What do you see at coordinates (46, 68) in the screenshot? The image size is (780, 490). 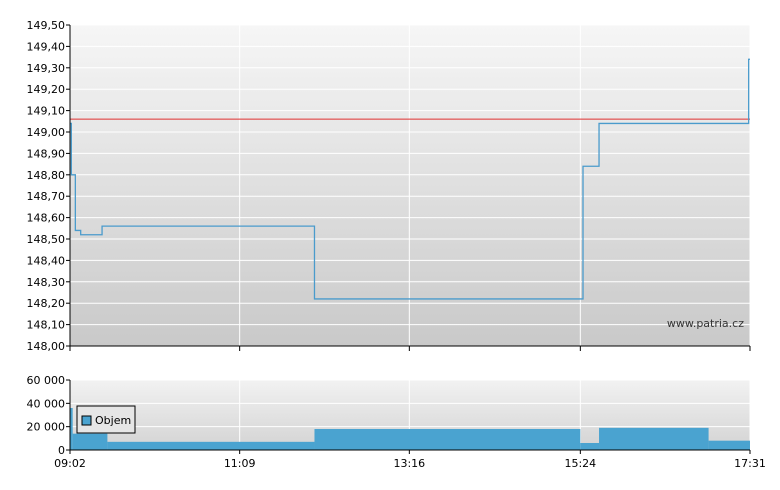 I see `price-y-tick-label: 149,30` at bounding box center [46, 68].